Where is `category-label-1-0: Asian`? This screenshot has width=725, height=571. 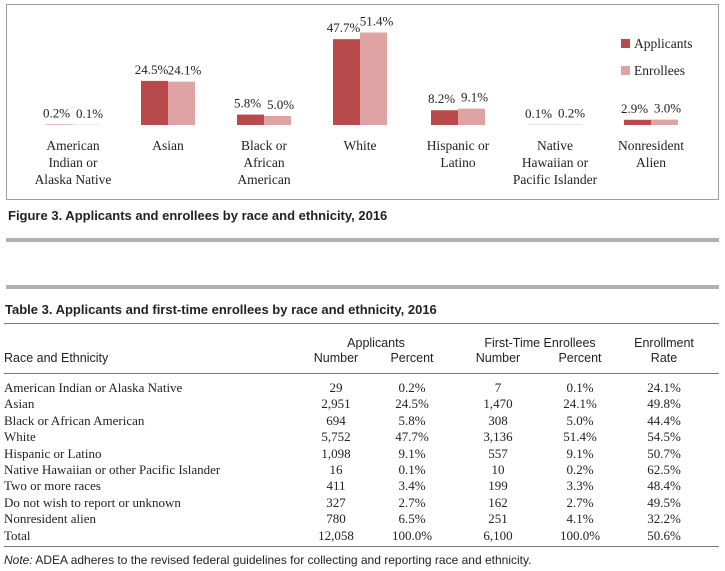 category-label-1-0: Asian is located at coordinates (168, 145).